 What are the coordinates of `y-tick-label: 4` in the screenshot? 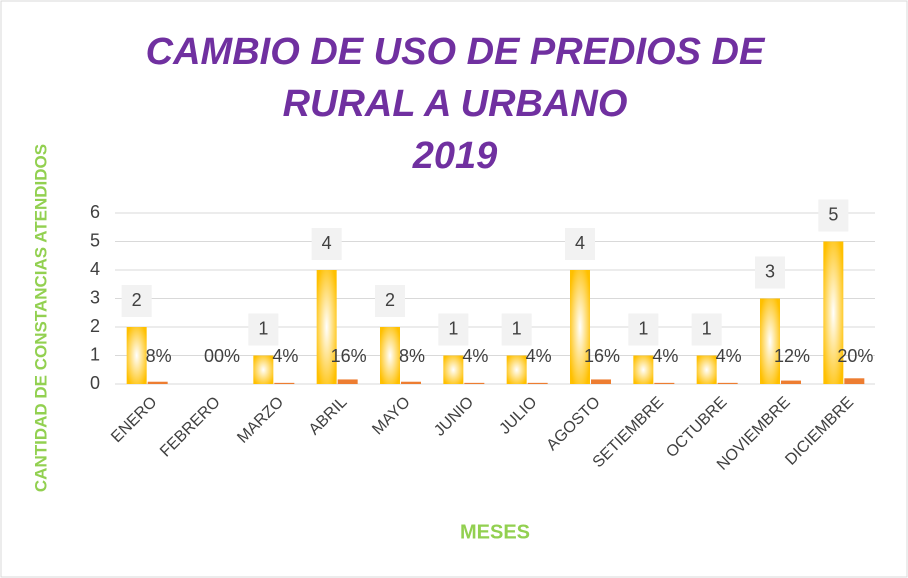 It's located at (95, 269).